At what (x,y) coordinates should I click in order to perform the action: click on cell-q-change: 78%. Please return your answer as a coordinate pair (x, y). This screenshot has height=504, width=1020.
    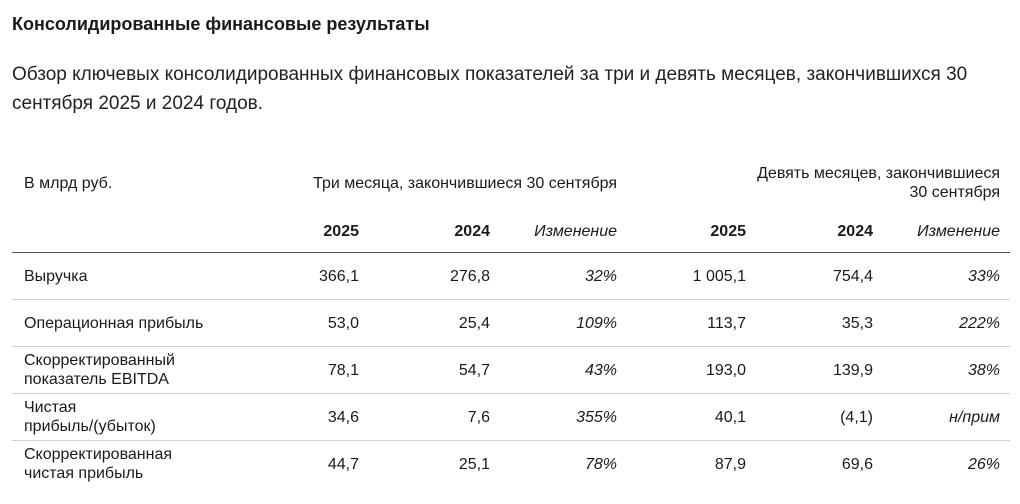
    Looking at the image, I should click on (600, 464).